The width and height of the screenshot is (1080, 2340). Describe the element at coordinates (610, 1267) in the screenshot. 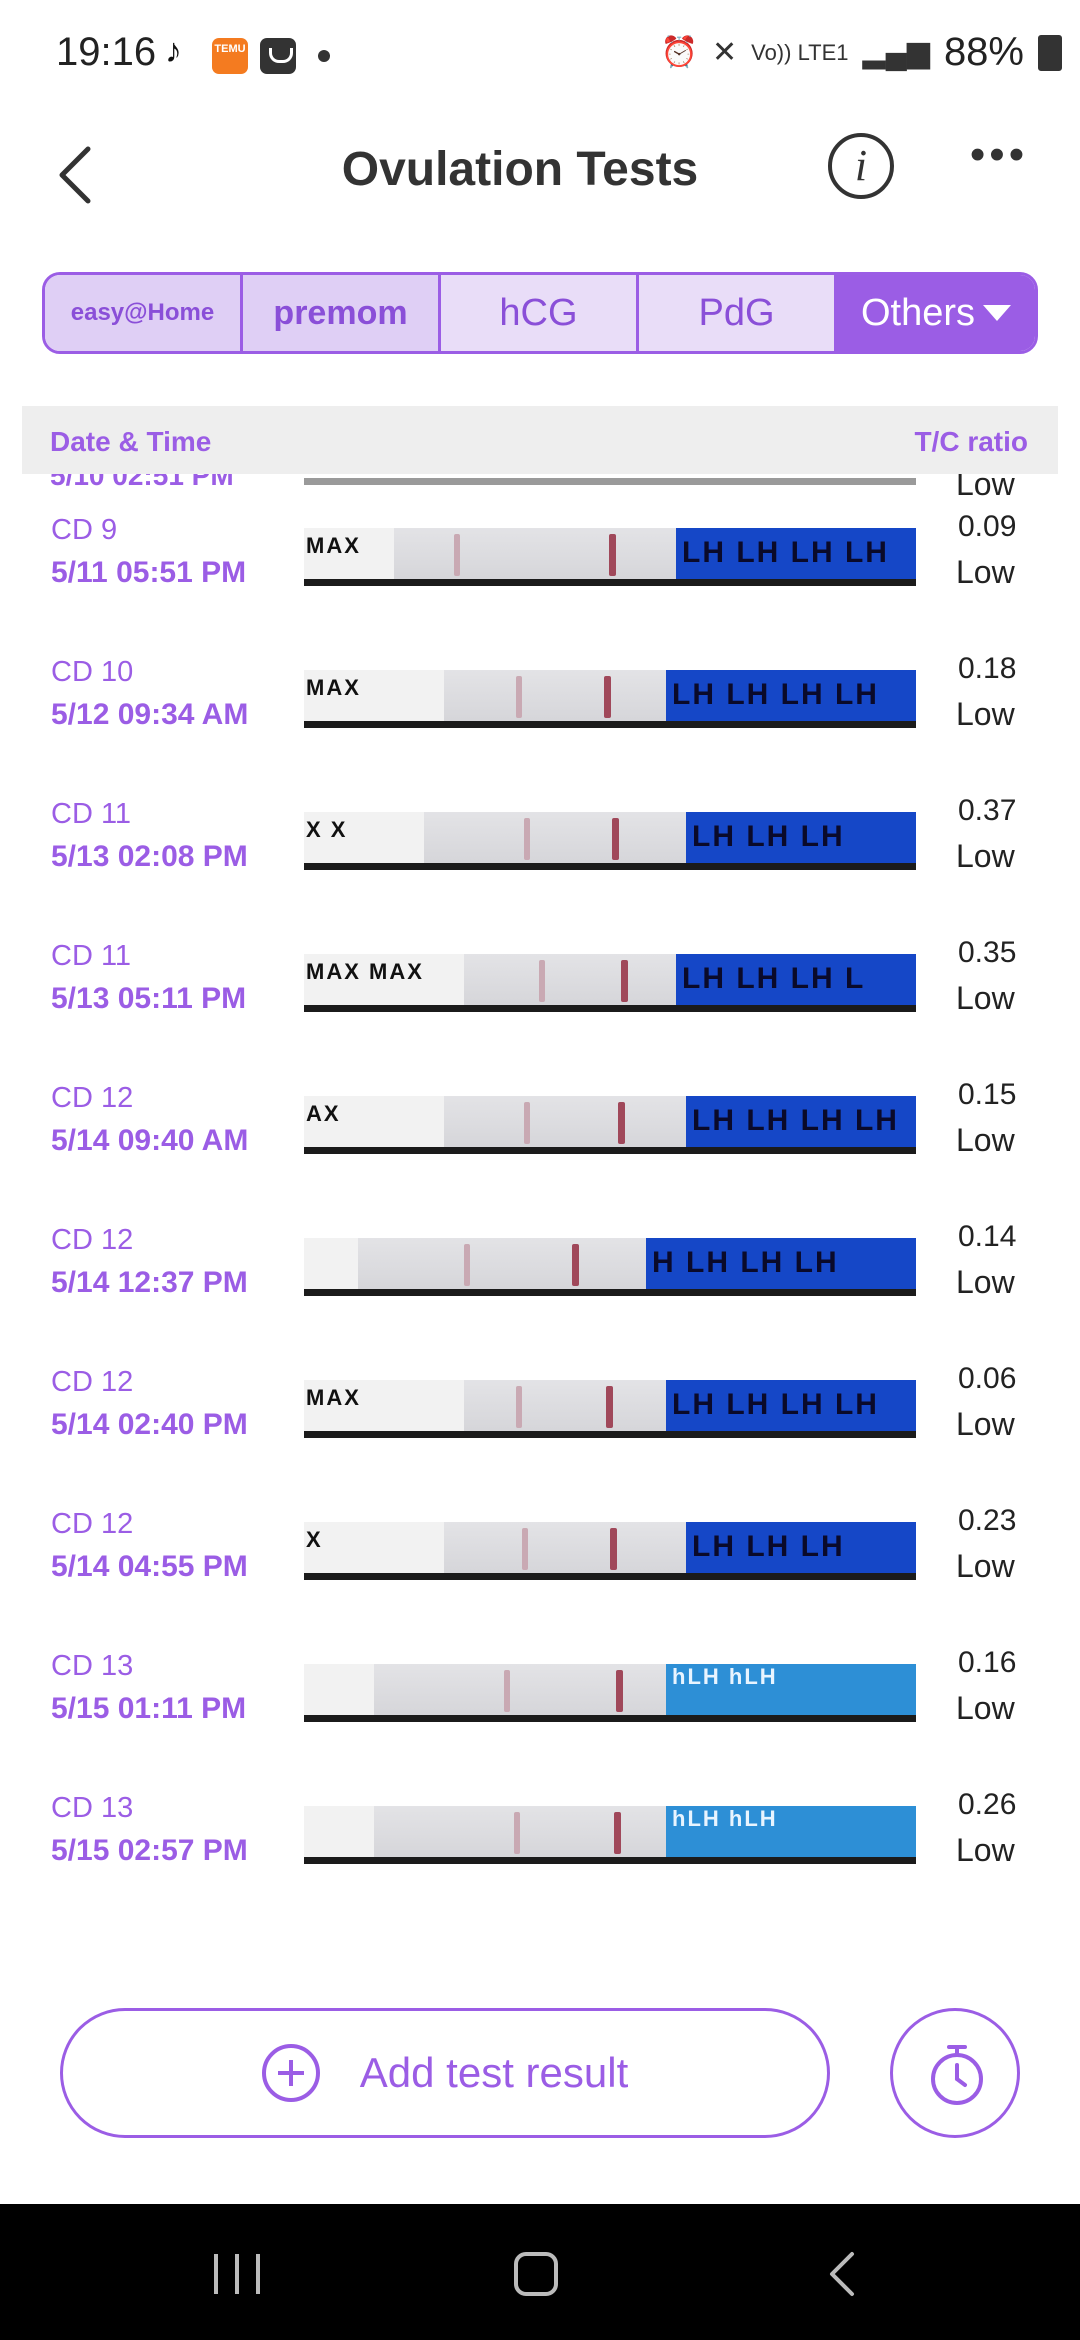

I see `test-strip-image: H LH LH LH` at that location.